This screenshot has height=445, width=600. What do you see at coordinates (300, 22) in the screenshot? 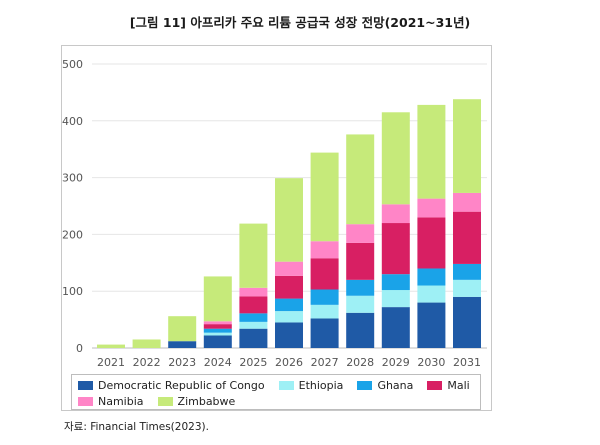
I see `figure-title: [그림 11] 아프리카 주요 리튬 공급국 성장 전망(2021~31년)` at bounding box center [300, 22].